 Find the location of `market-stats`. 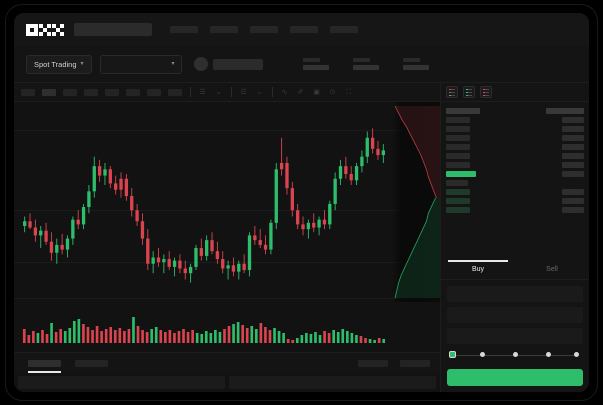

market-stats is located at coordinates (365, 64).